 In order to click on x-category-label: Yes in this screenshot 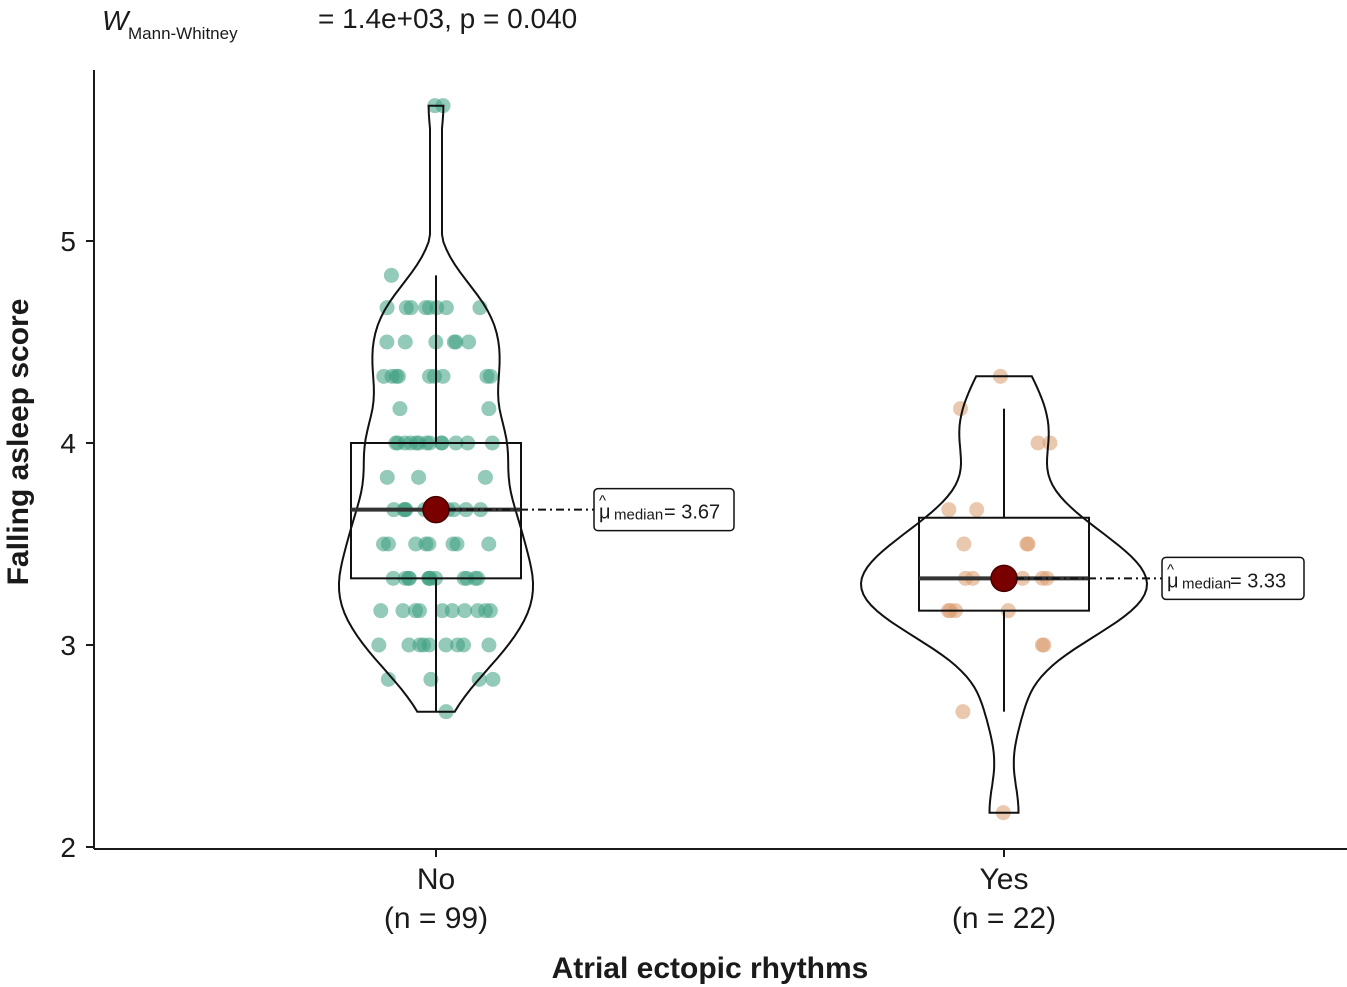, I will do `click(1004, 879)`.